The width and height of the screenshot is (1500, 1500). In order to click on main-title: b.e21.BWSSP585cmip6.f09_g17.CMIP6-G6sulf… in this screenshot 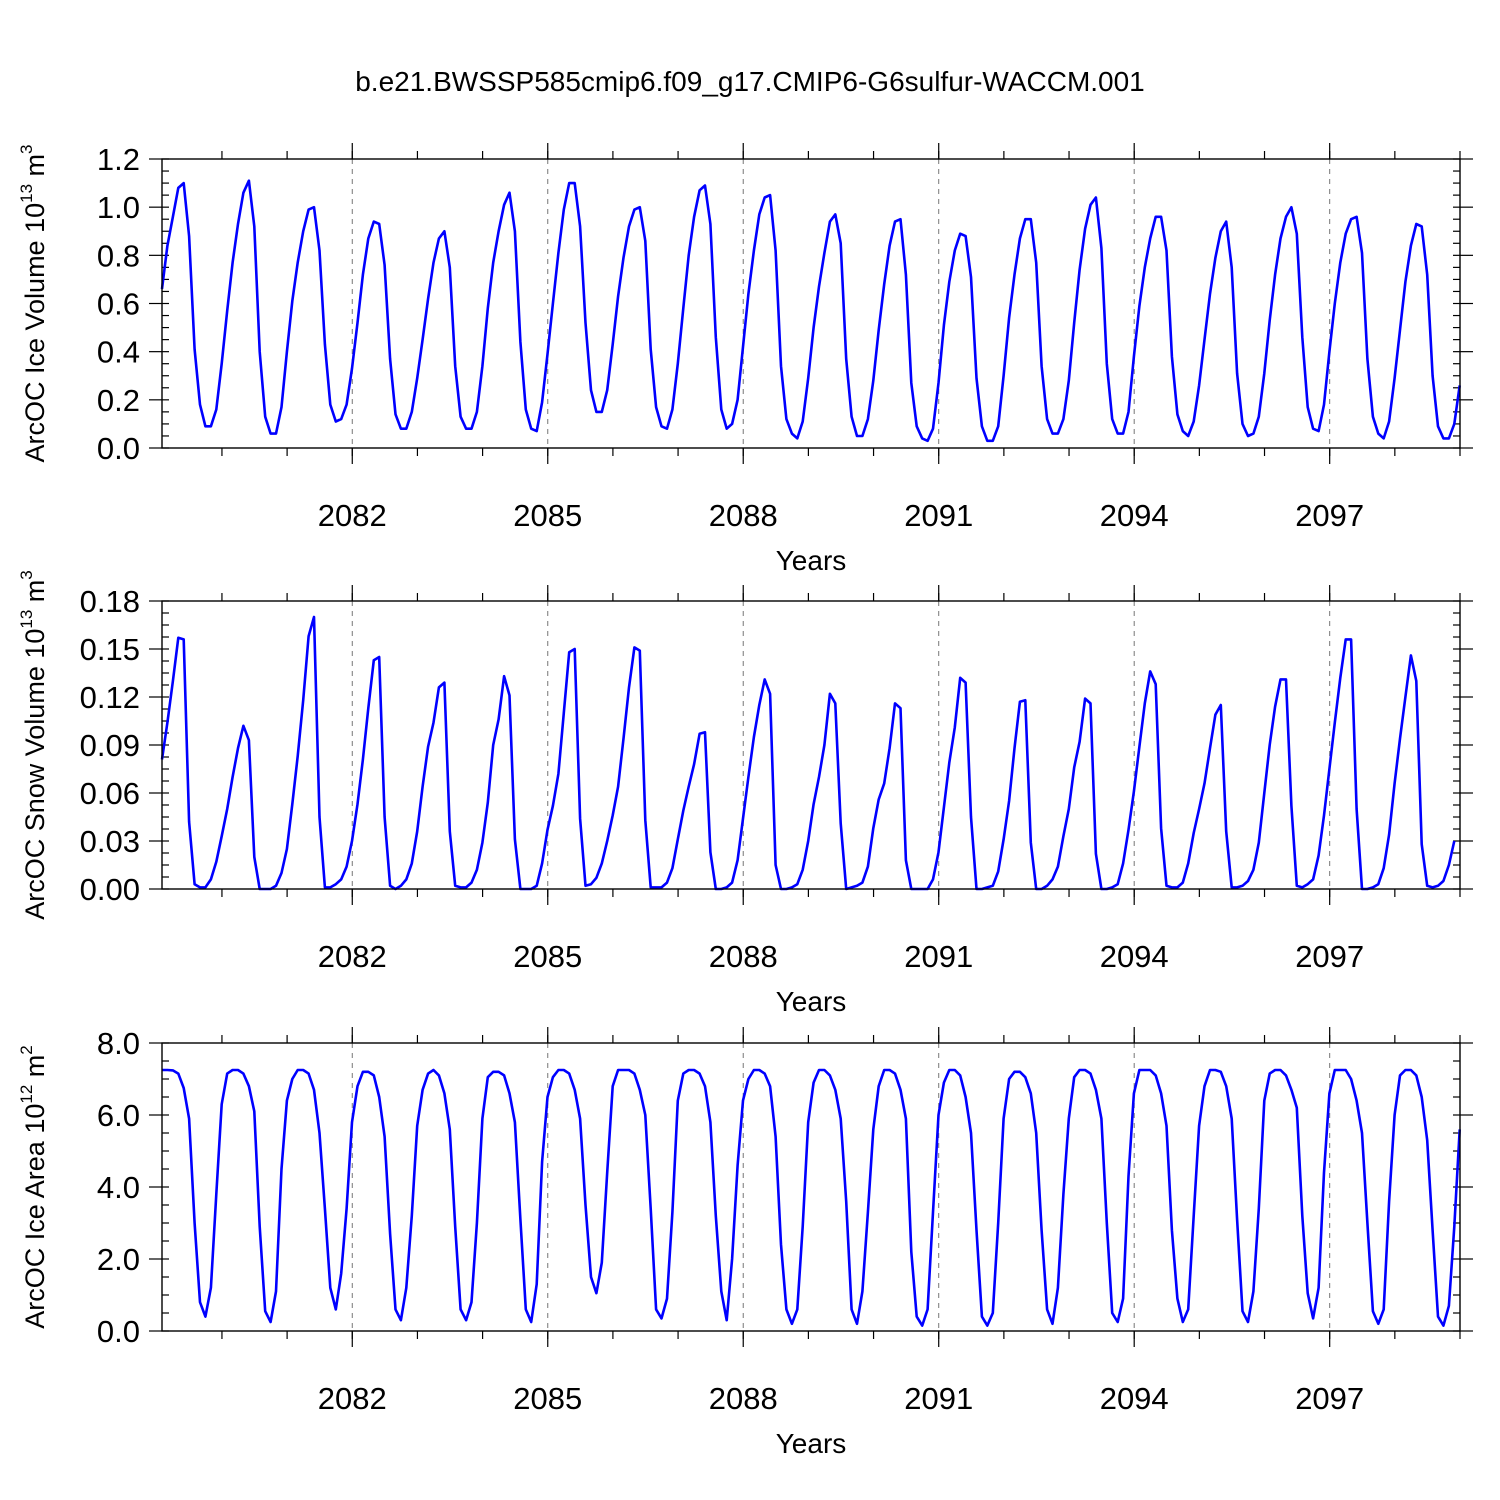, I will do `click(750, 81)`.